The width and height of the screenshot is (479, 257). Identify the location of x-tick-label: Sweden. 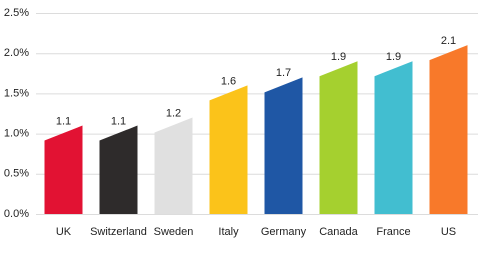
(174, 232).